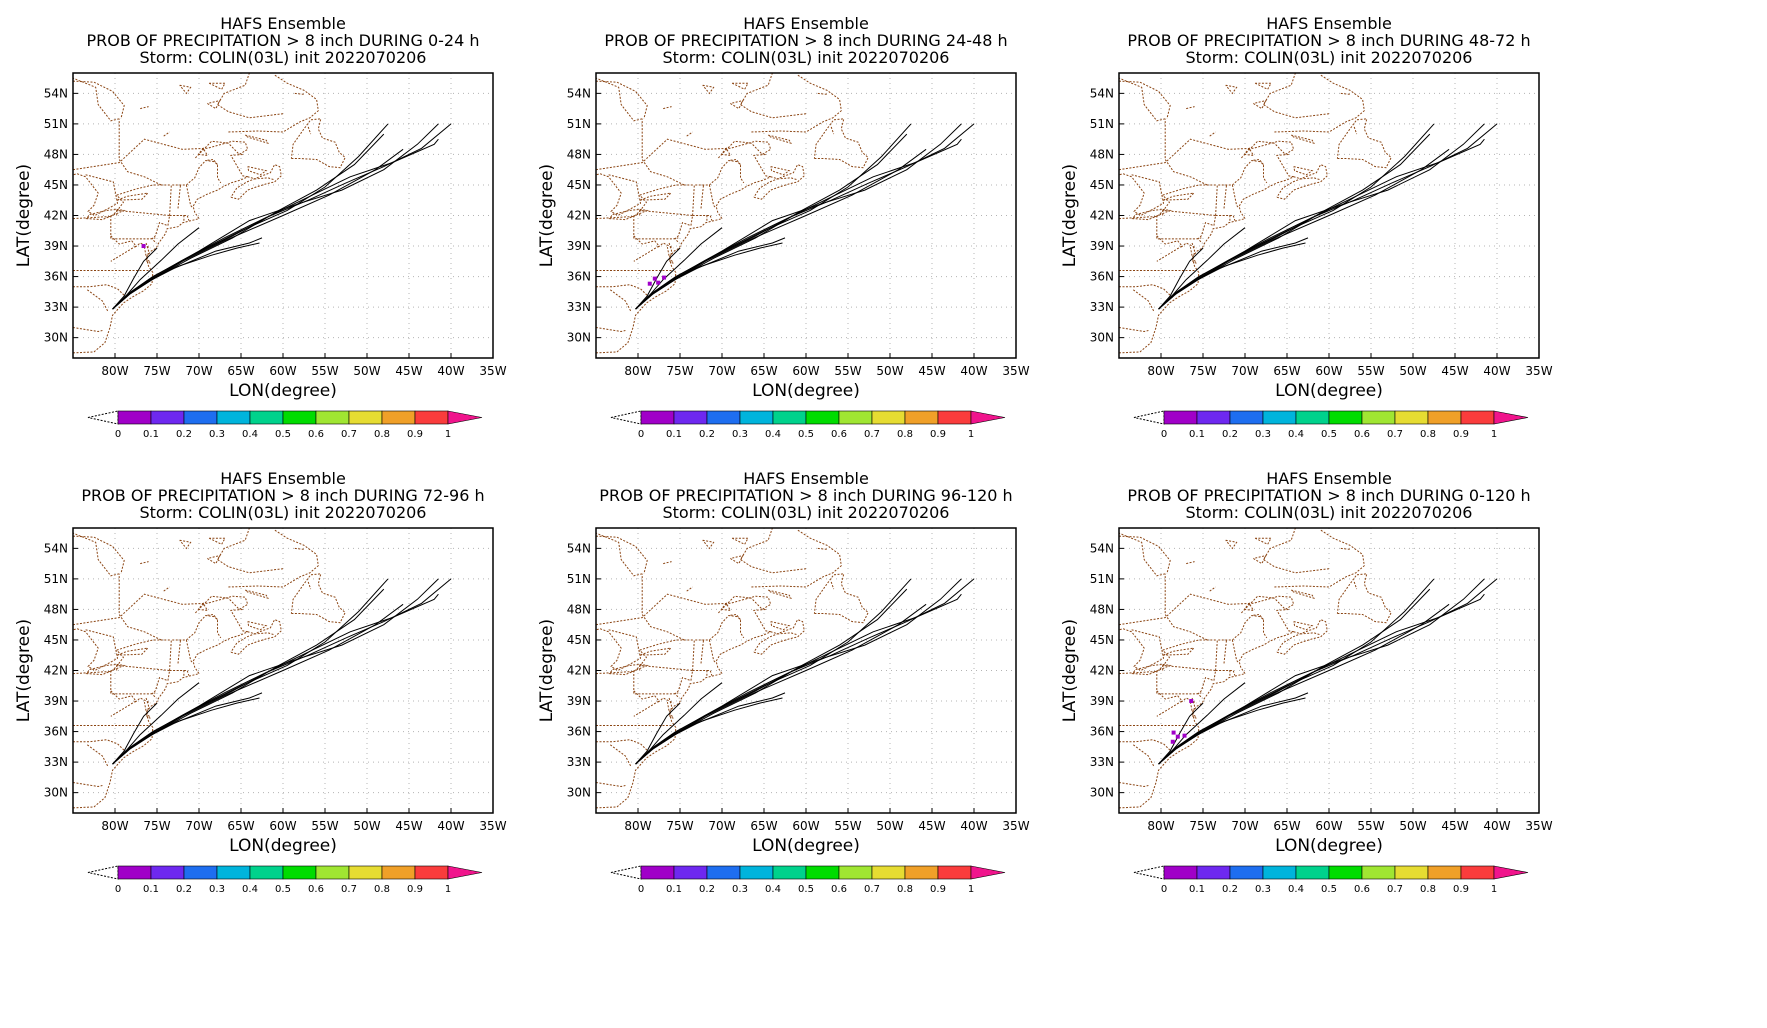  I want to click on y-tick-label: 30N, so click(56, 793).